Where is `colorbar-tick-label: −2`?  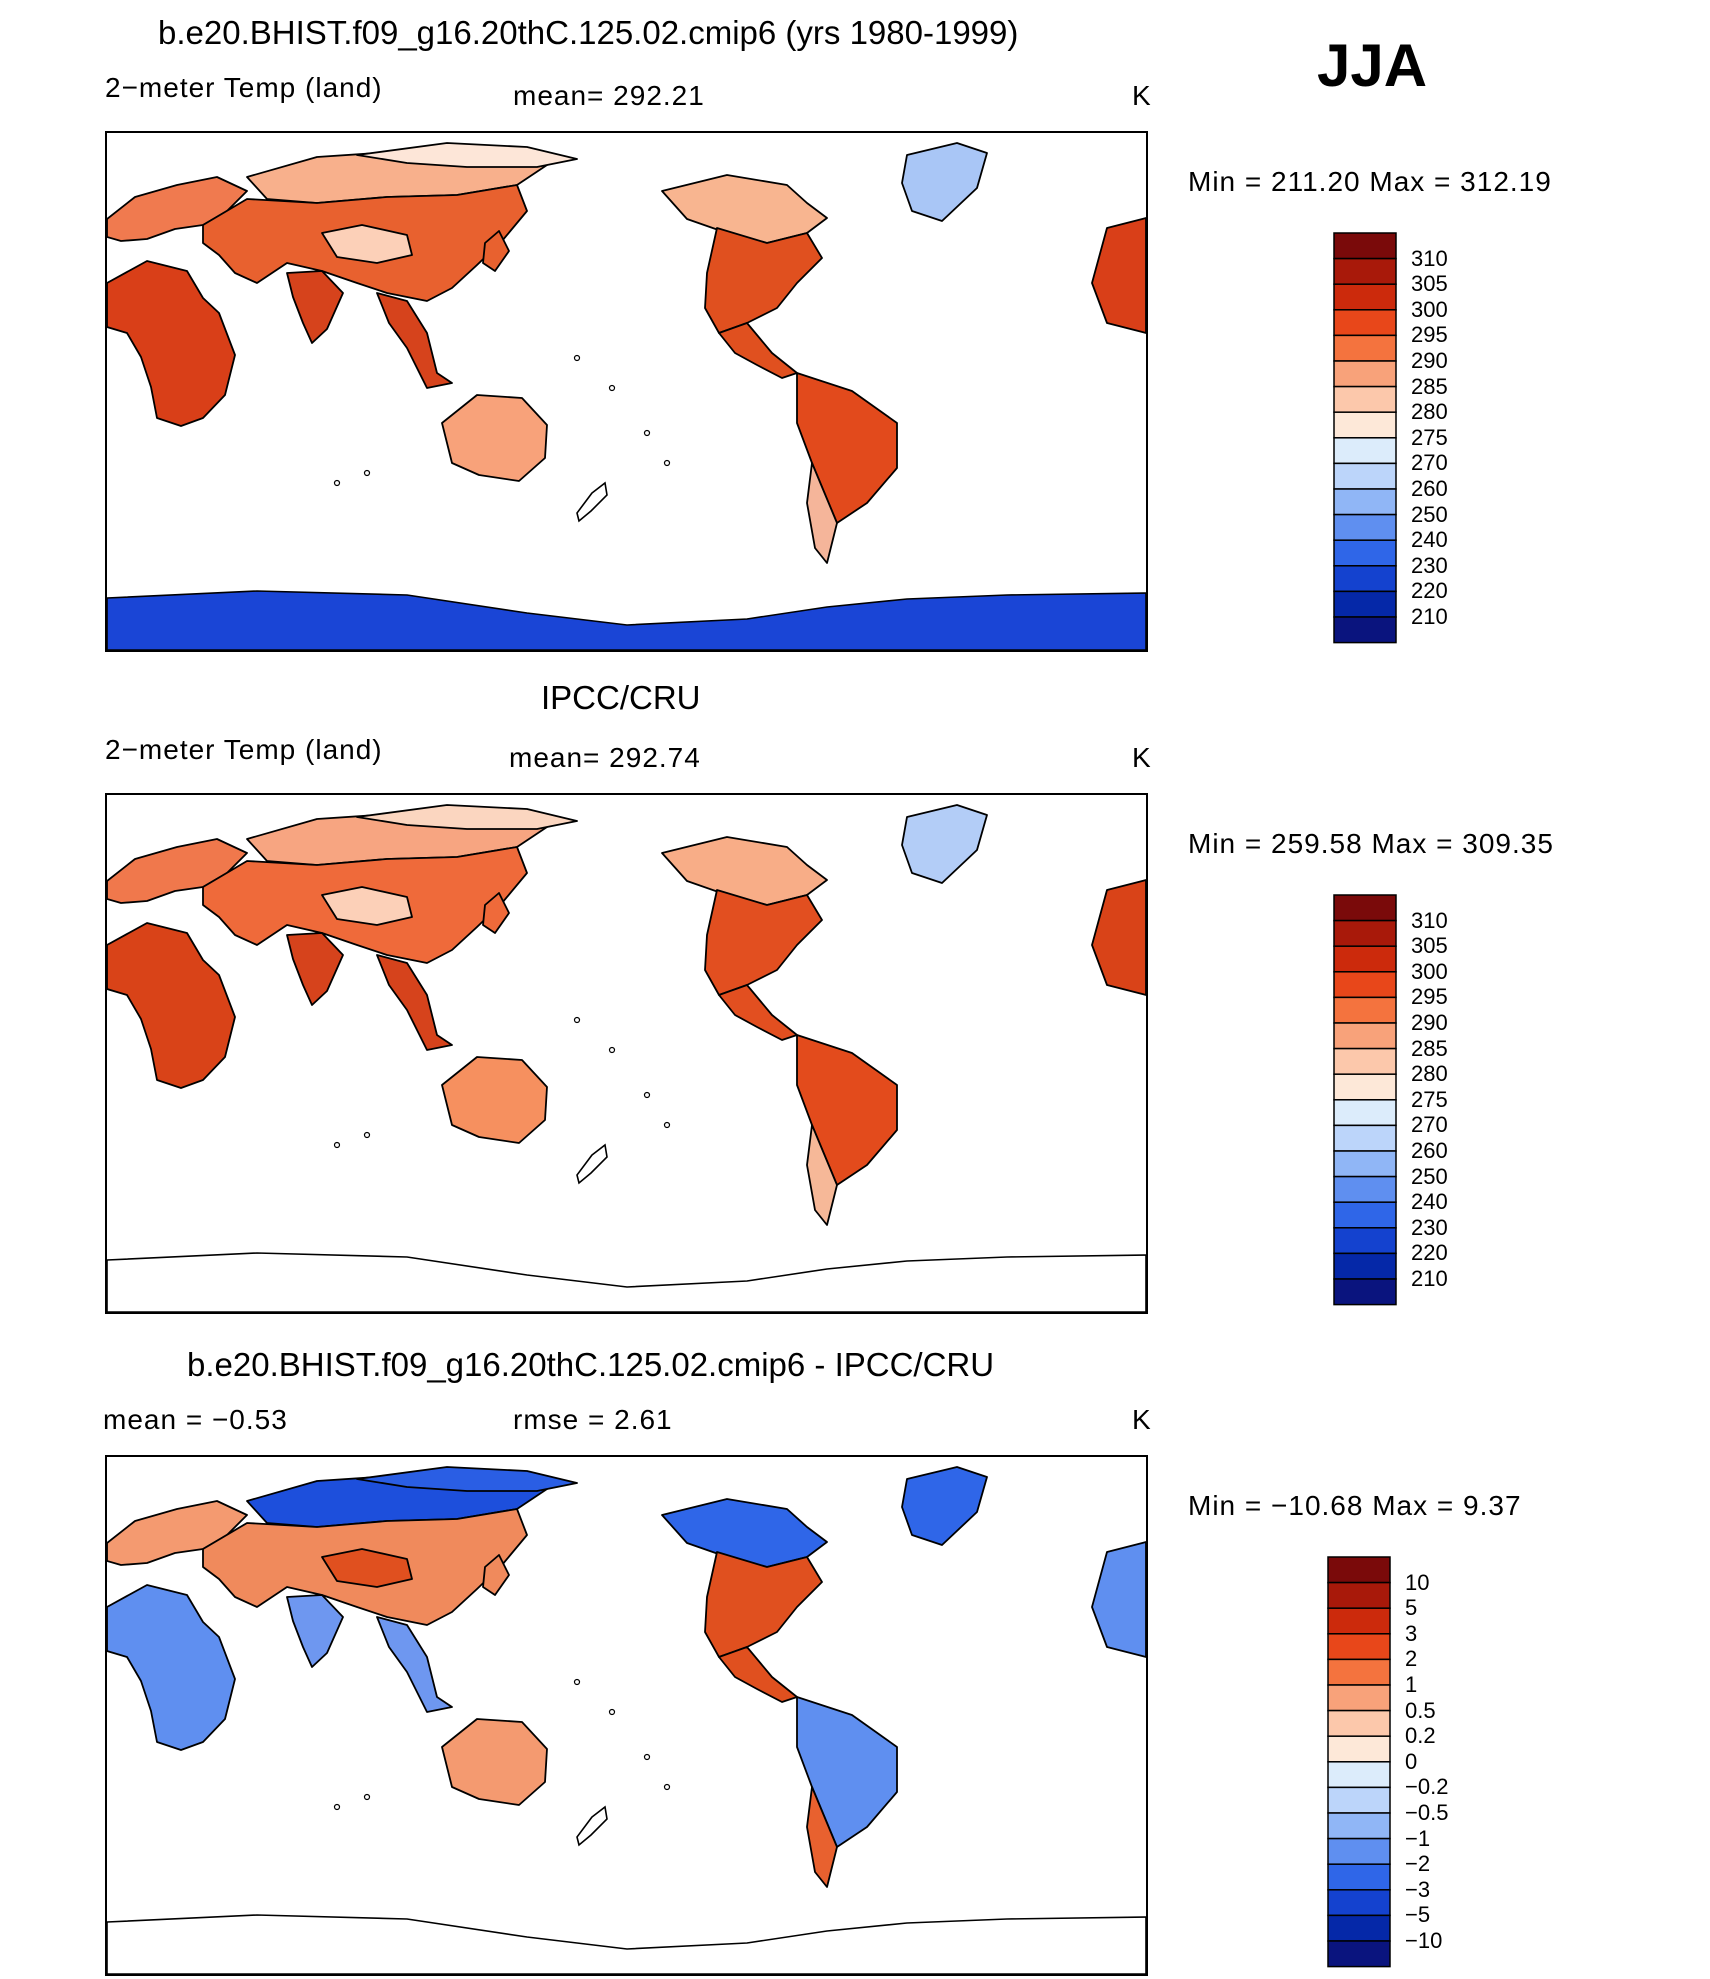
colorbar-tick-label: −2 is located at coordinates (1418, 1864).